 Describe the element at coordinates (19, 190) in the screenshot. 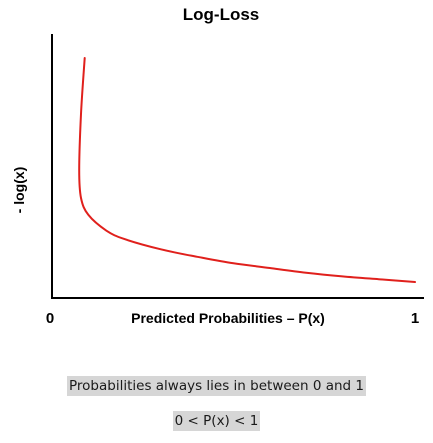

I see `y-axis-label: - log(x)` at that location.